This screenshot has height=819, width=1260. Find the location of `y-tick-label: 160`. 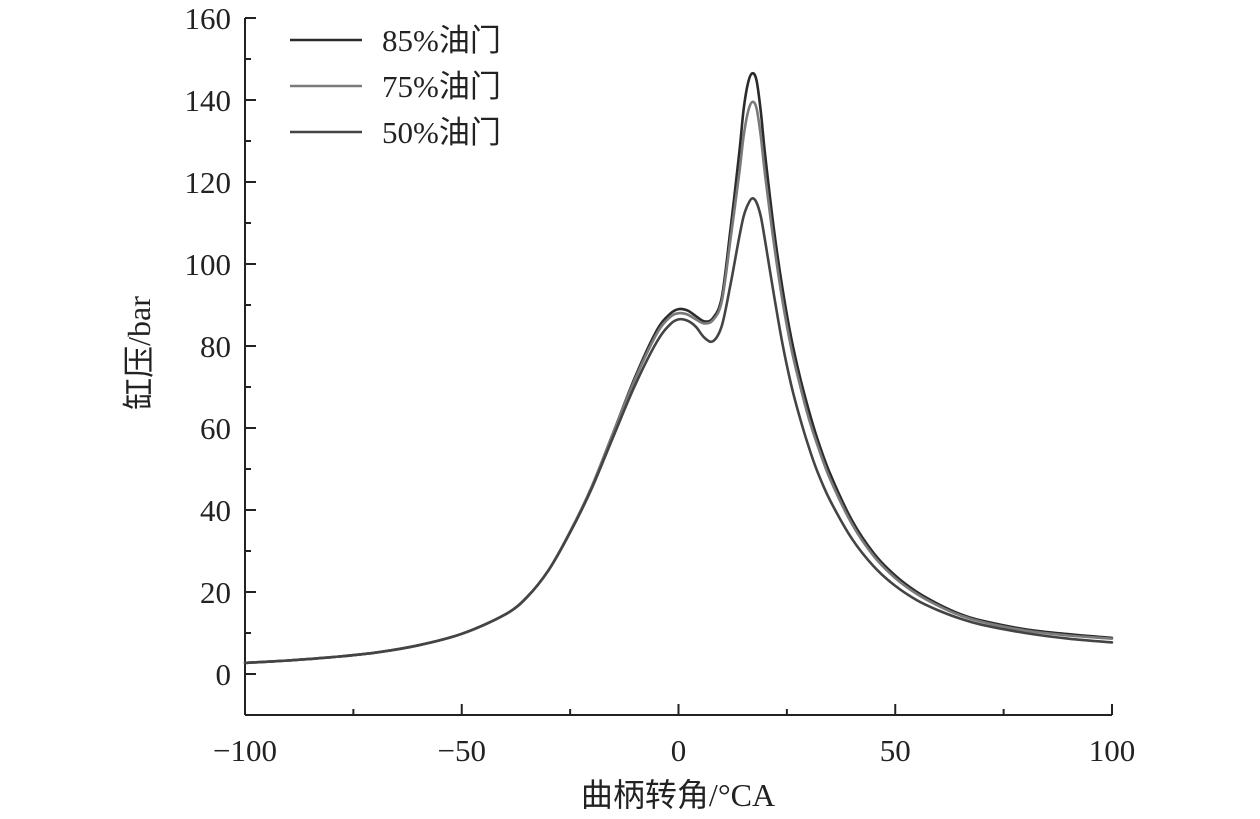

y-tick-label: 160 is located at coordinates (208, 18).